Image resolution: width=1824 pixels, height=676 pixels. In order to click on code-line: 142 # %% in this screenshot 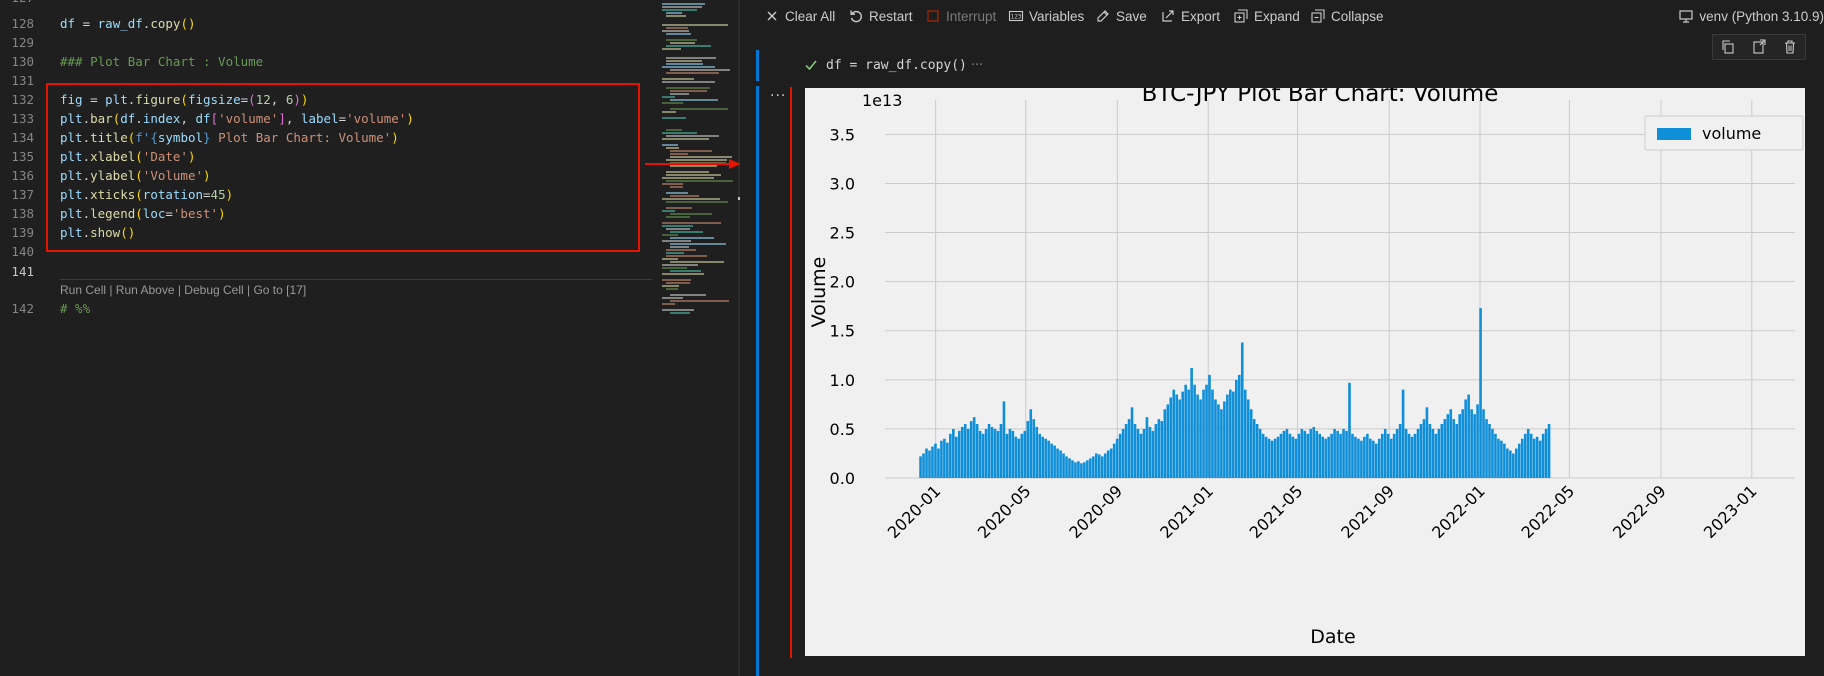, I will do `click(326, 308)`.